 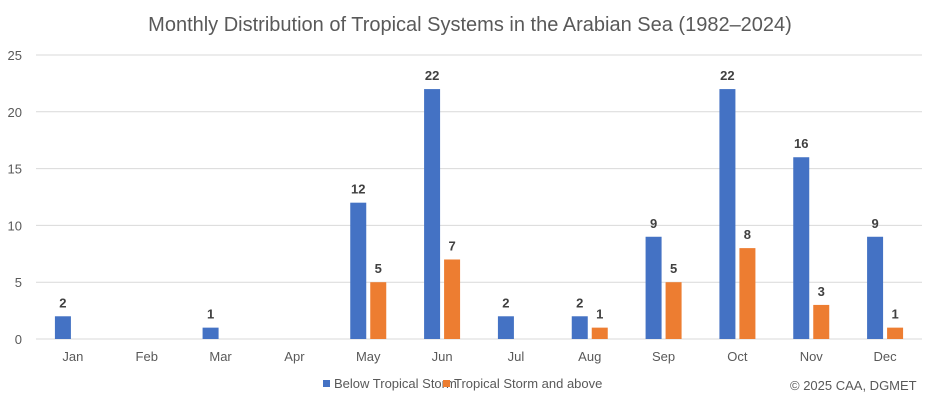 What do you see at coordinates (673, 268) in the screenshot?
I see `data-label-tropical-storm-and-above-sep: 5` at bounding box center [673, 268].